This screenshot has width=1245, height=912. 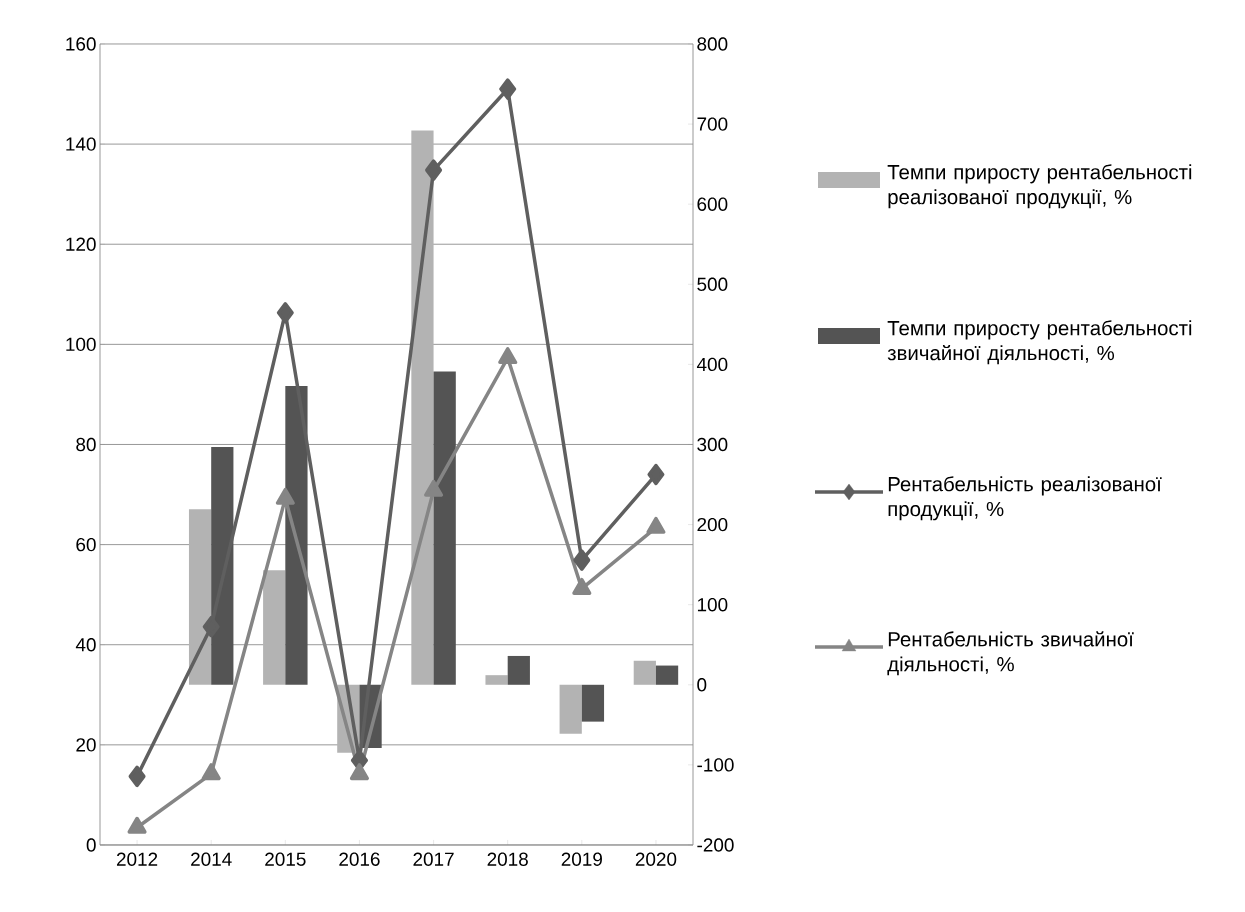 What do you see at coordinates (712, 604) in the screenshot?
I see `y2-tick-label: 100` at bounding box center [712, 604].